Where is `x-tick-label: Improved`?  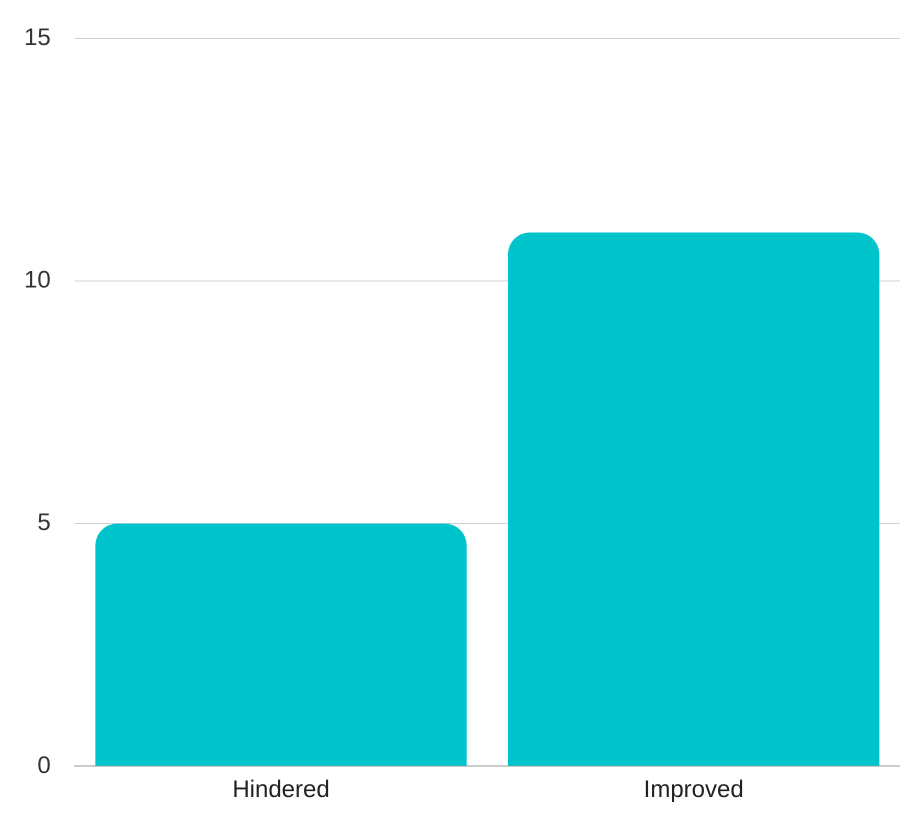 x-tick-label: Improved is located at coordinates (694, 790).